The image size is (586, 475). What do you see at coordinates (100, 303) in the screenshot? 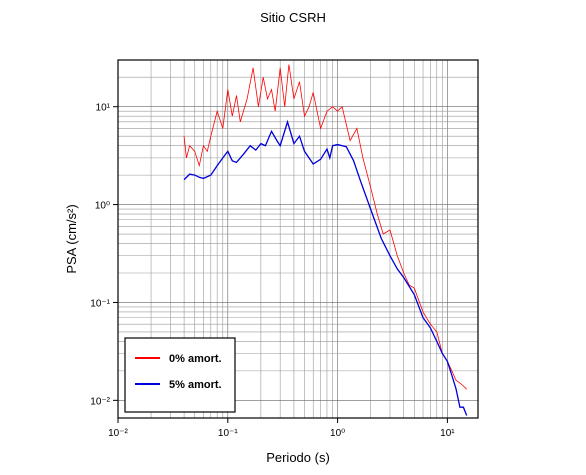
I see `y-tick-label: 10⁻¹` at bounding box center [100, 303].